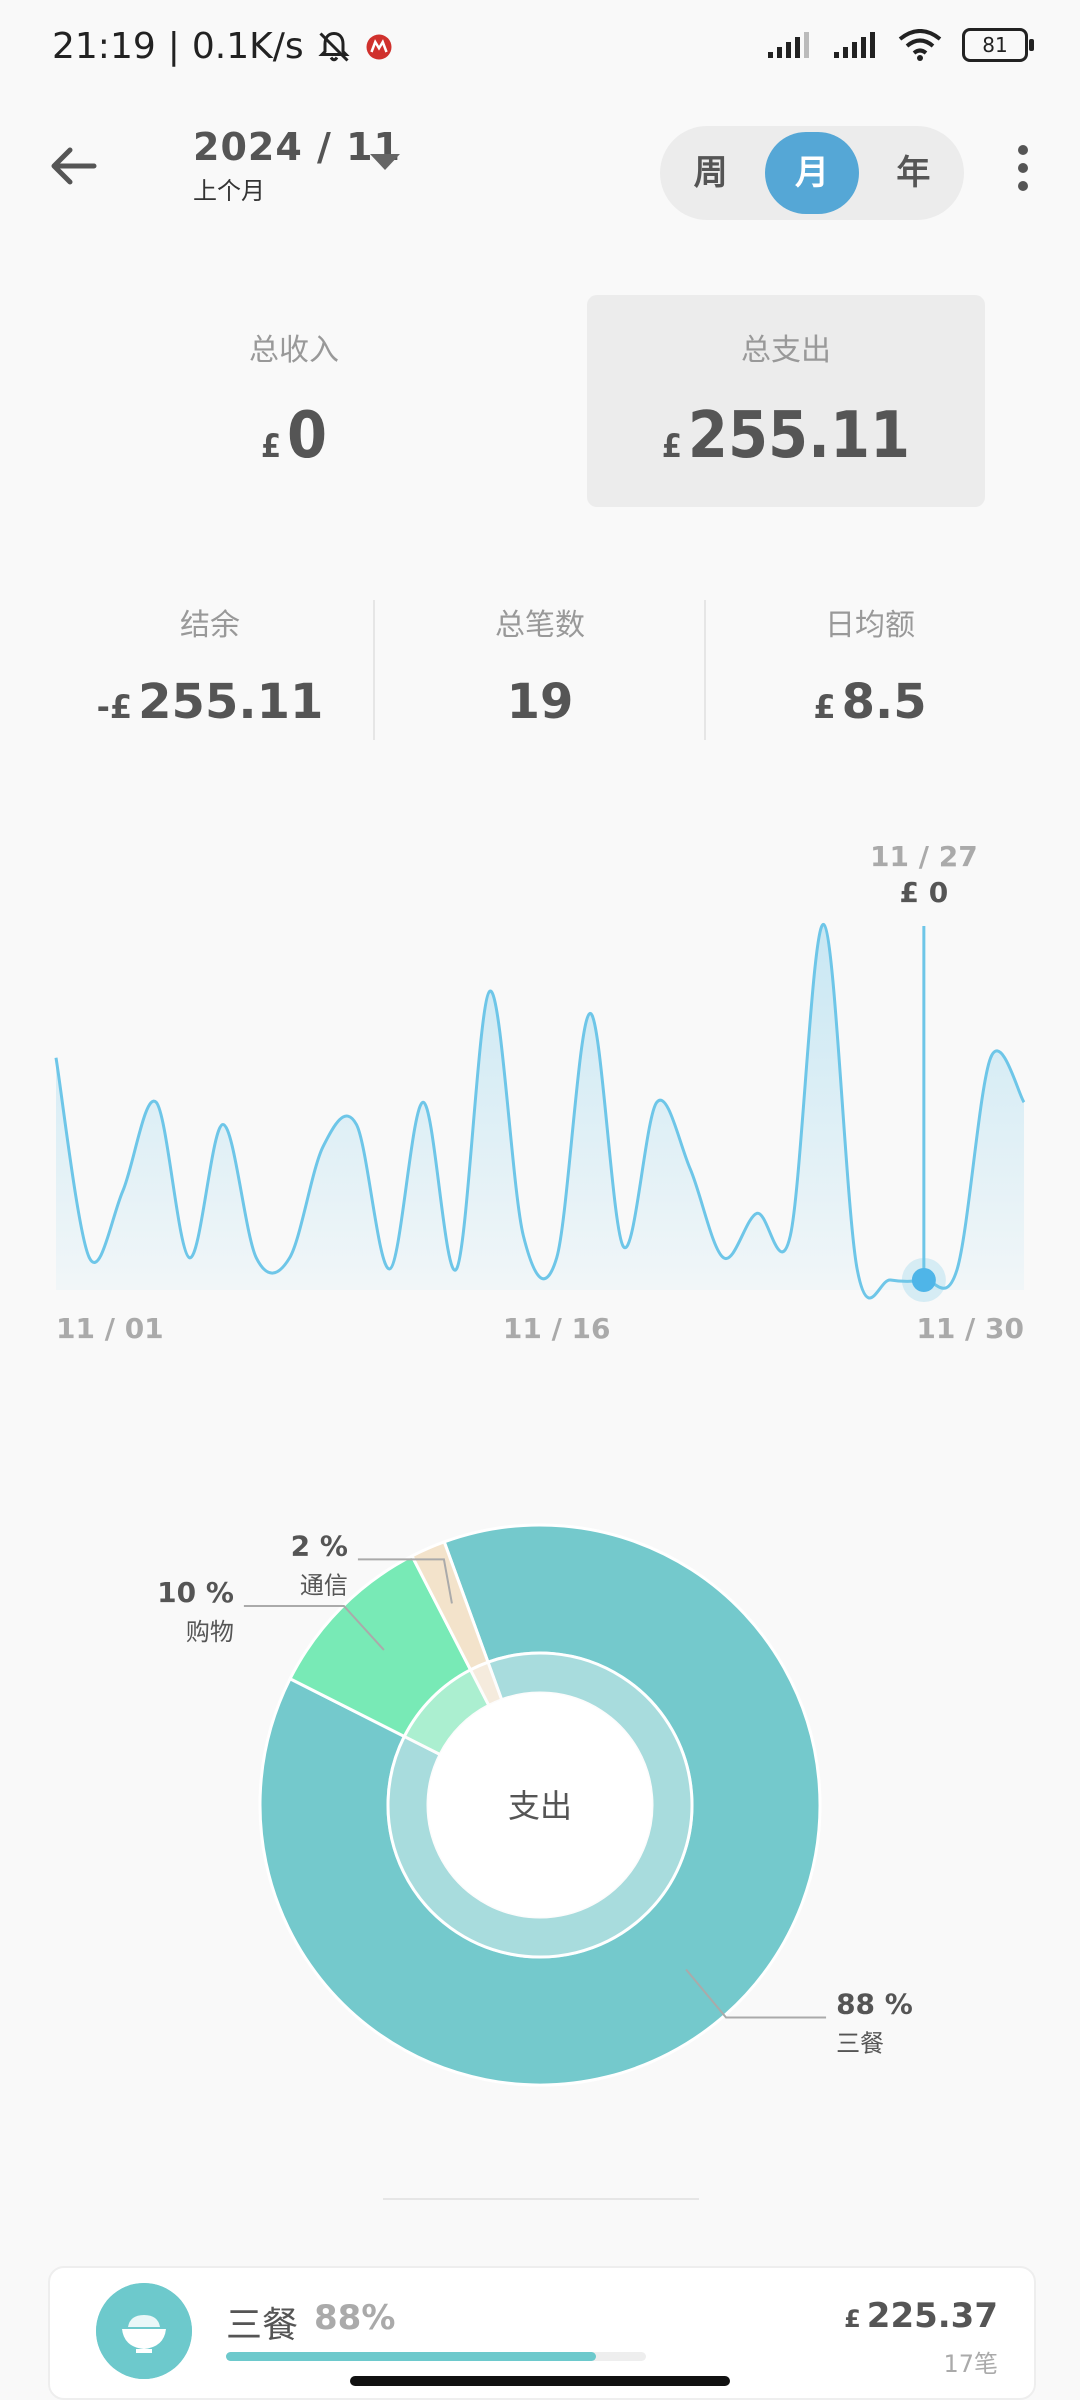  I want to click on tab-month: 月, so click(811, 173).